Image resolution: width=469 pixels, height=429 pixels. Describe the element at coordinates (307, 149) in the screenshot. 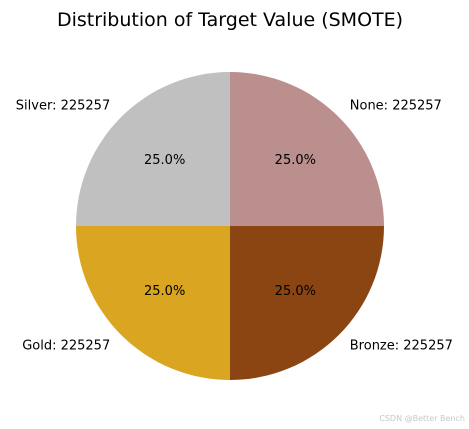

I see `pie-slice-none` at that location.